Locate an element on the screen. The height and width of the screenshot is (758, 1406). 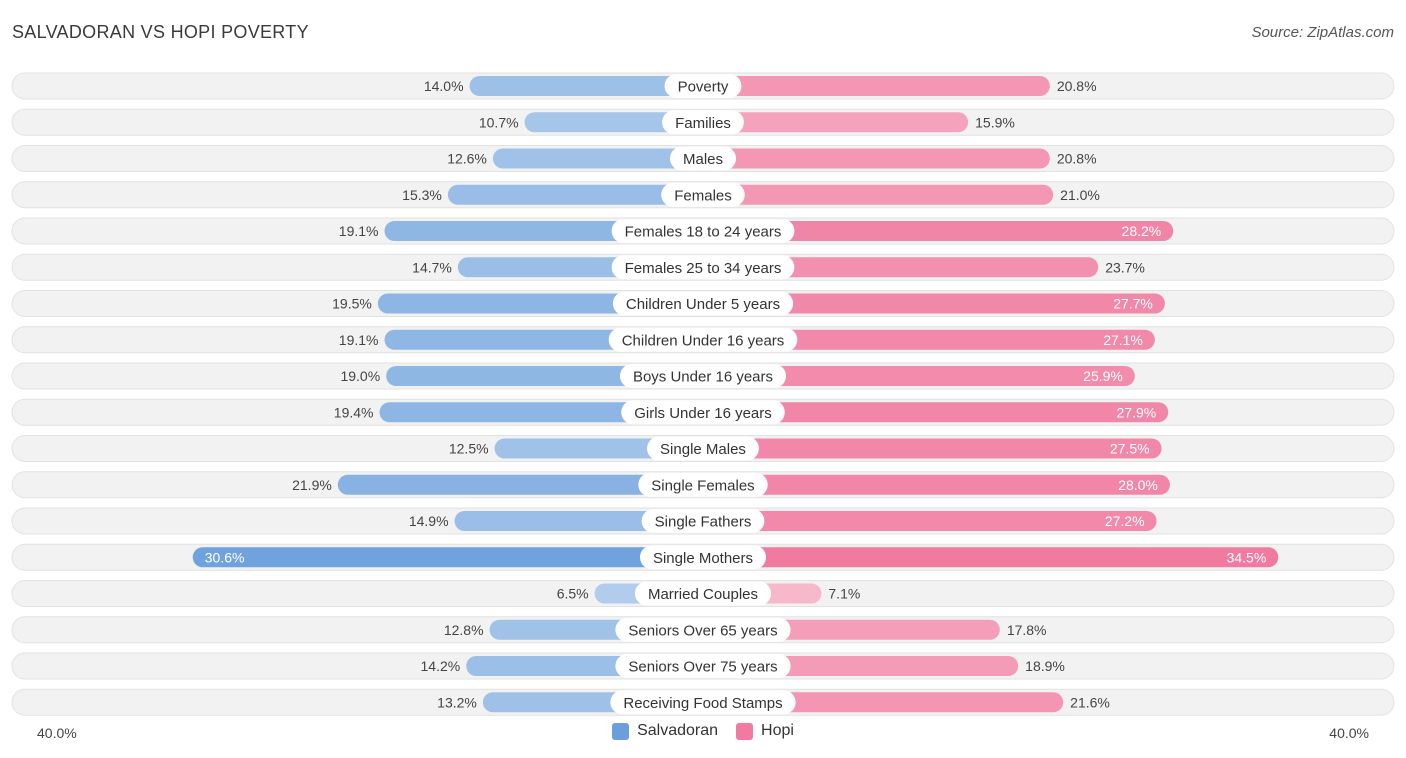
category-label: Females 18 to 24 years is located at coordinates (703, 232).